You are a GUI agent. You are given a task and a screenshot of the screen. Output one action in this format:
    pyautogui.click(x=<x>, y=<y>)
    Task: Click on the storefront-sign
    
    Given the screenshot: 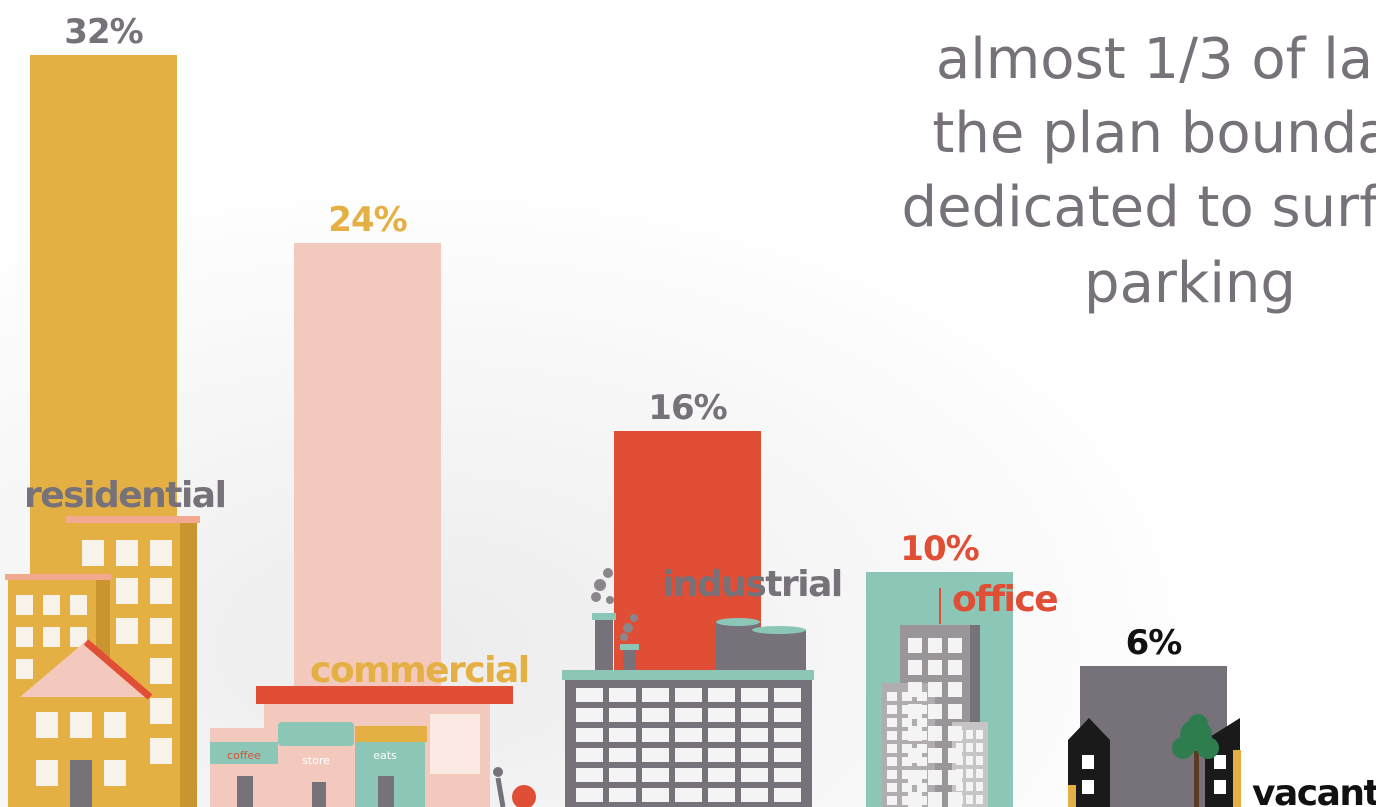 What is the action you would take?
    pyautogui.click(x=244, y=753)
    